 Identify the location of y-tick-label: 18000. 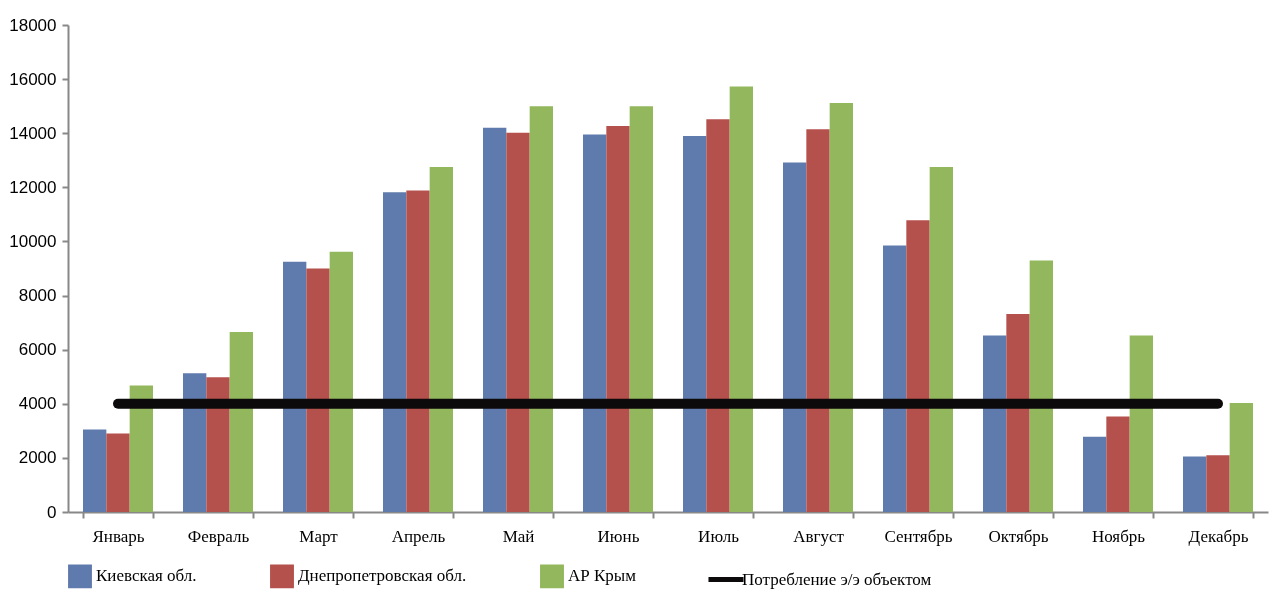
(33, 25).